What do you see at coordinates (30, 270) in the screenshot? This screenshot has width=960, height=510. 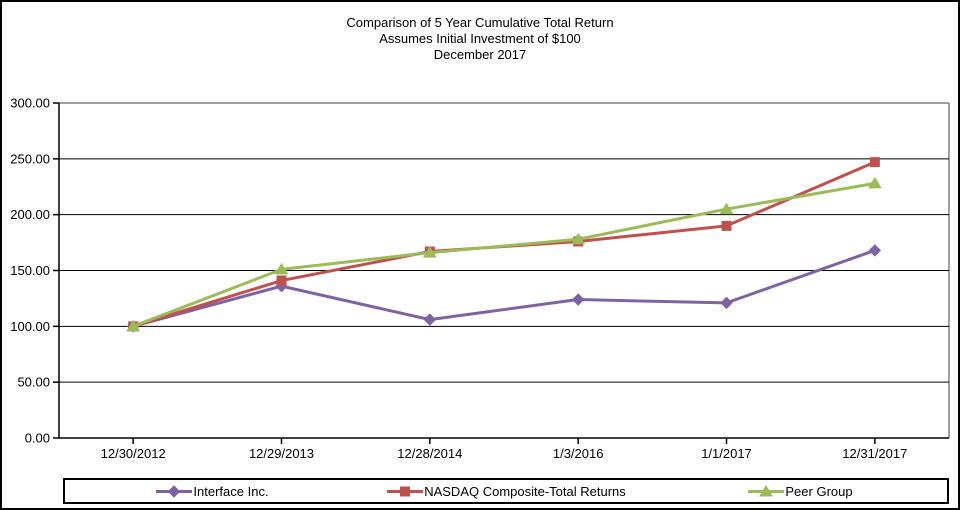 I see `y-axis-label: 150.00` at bounding box center [30, 270].